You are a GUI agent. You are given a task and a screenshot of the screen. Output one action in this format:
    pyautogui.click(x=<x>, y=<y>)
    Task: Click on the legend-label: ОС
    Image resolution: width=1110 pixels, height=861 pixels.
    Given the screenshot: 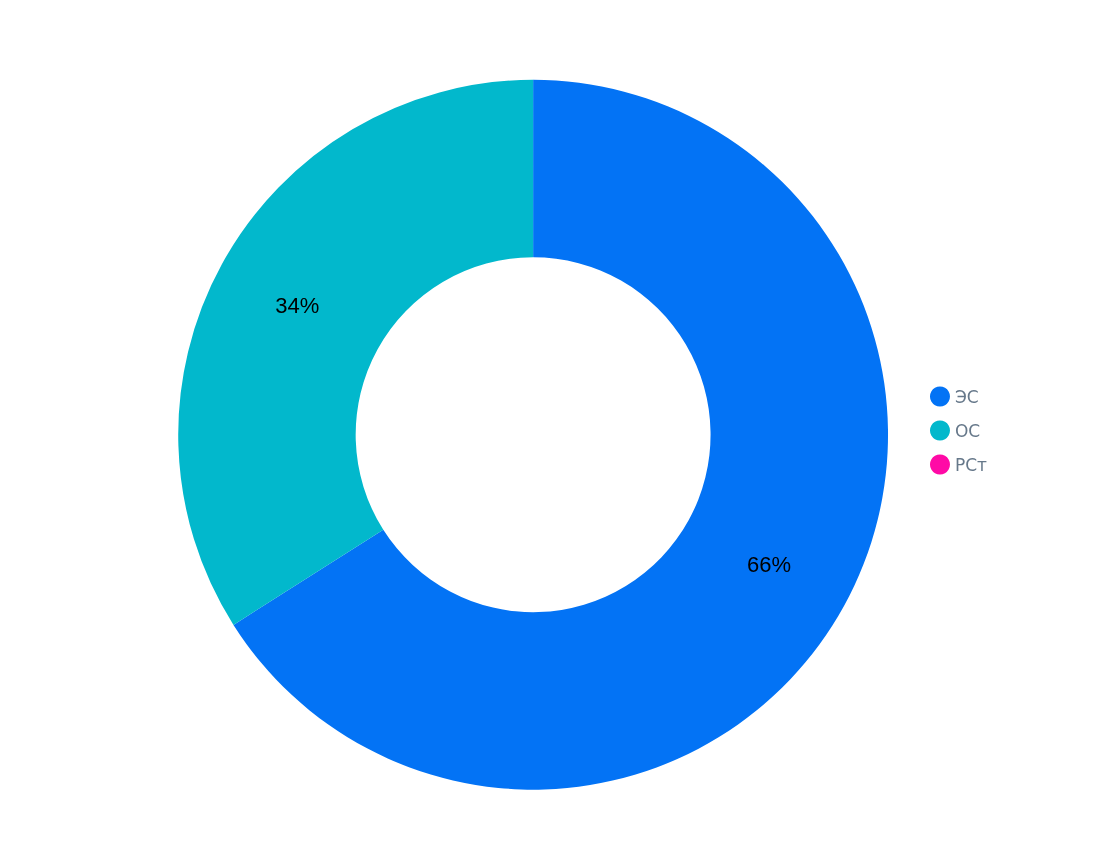 What is the action you would take?
    pyautogui.click(x=967, y=430)
    